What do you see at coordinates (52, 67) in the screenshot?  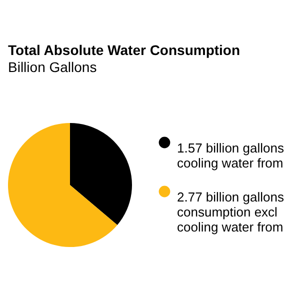 I see `chart-subtitle: Billion Gallons` at bounding box center [52, 67].